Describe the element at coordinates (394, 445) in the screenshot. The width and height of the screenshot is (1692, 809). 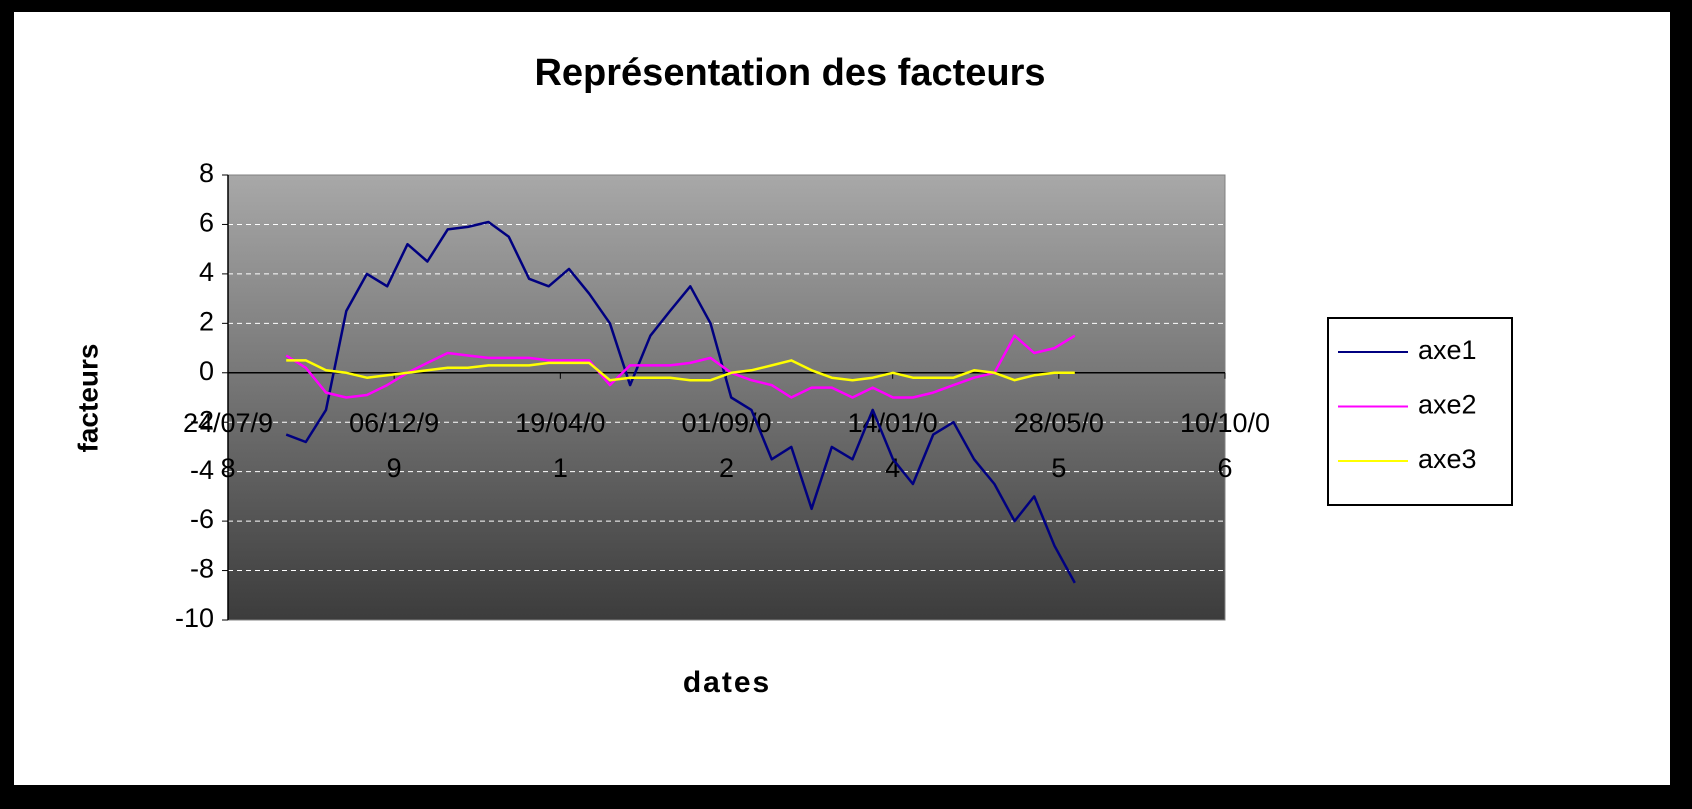
I see `x-tick-label: 06/12/9 9` at that location.